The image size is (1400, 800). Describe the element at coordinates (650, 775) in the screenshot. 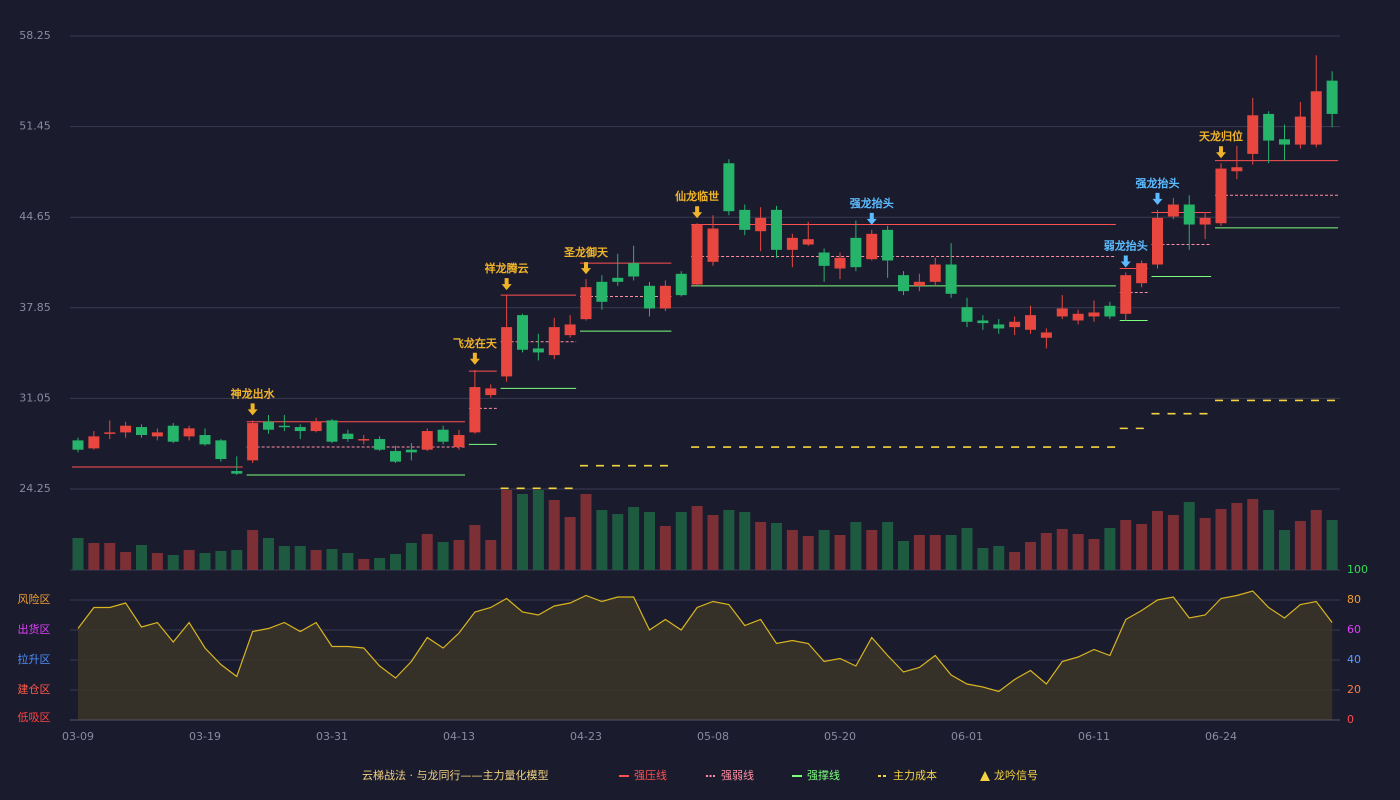

I see `legend-label: 强压线` at that location.